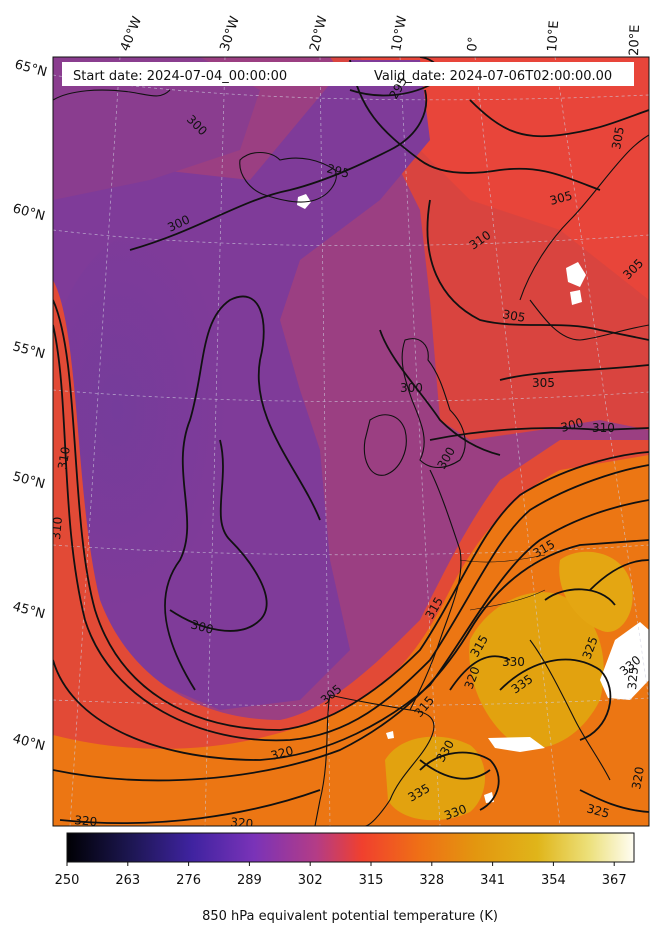 The image size is (659, 936). What do you see at coordinates (553, 880) in the screenshot?
I see `colorbar-tick-label: 354` at bounding box center [553, 880].